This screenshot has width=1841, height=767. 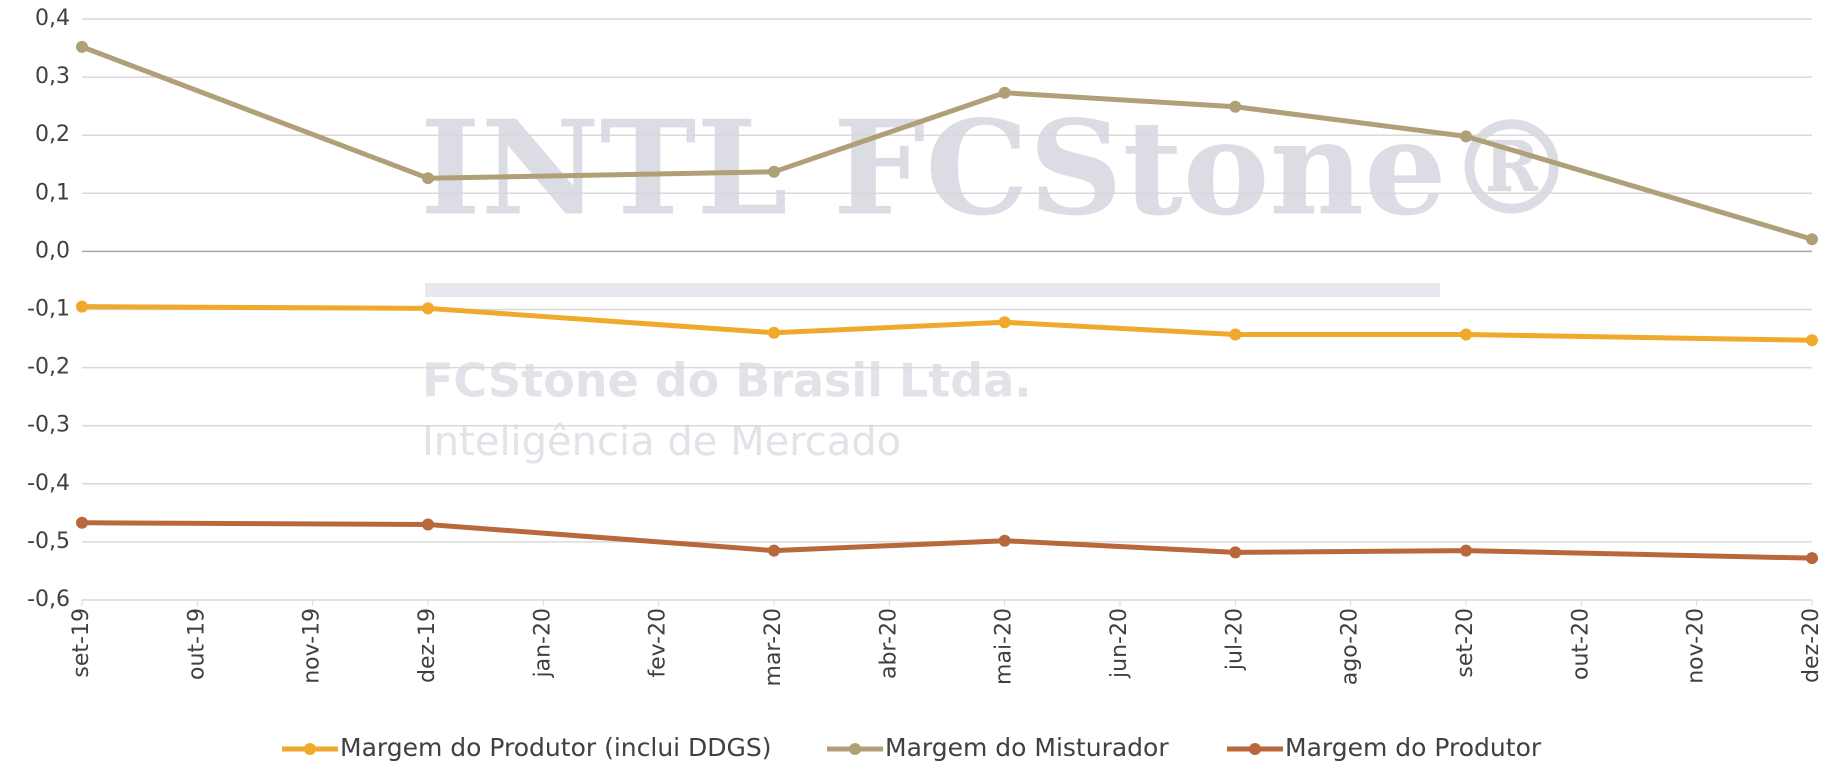 What do you see at coordinates (48, 599) in the screenshot?
I see `y-tick-label: -0,6` at bounding box center [48, 599].